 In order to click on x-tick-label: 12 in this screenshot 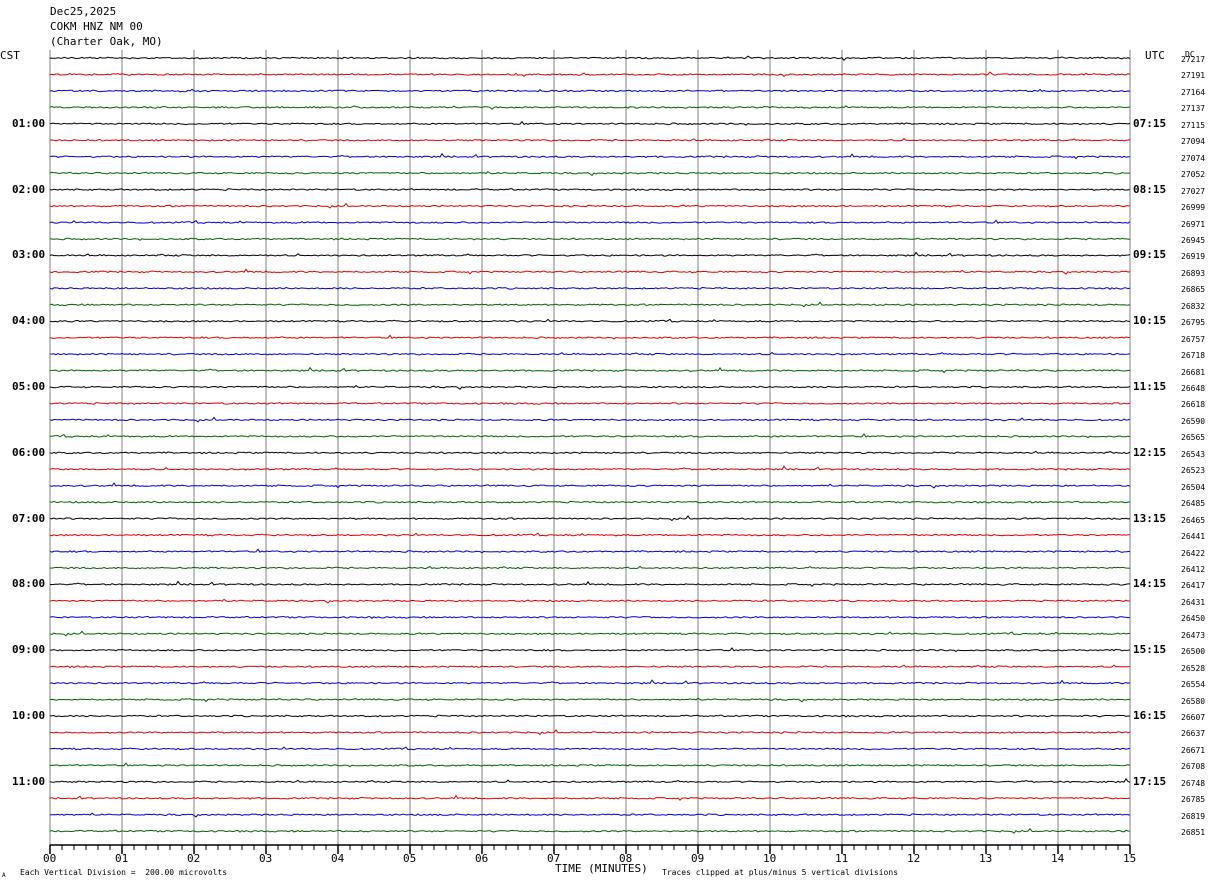, I will do `click(914, 858)`.